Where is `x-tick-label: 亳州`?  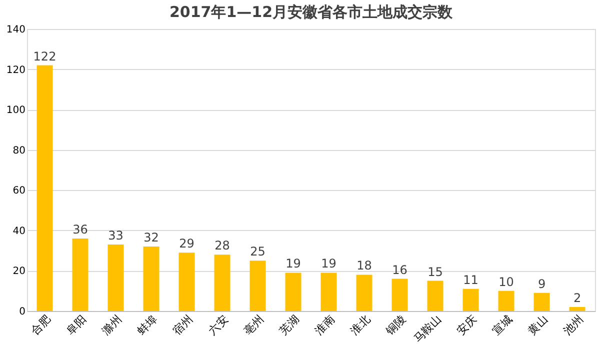
x-tick-label: 亳州 is located at coordinates (253, 325).